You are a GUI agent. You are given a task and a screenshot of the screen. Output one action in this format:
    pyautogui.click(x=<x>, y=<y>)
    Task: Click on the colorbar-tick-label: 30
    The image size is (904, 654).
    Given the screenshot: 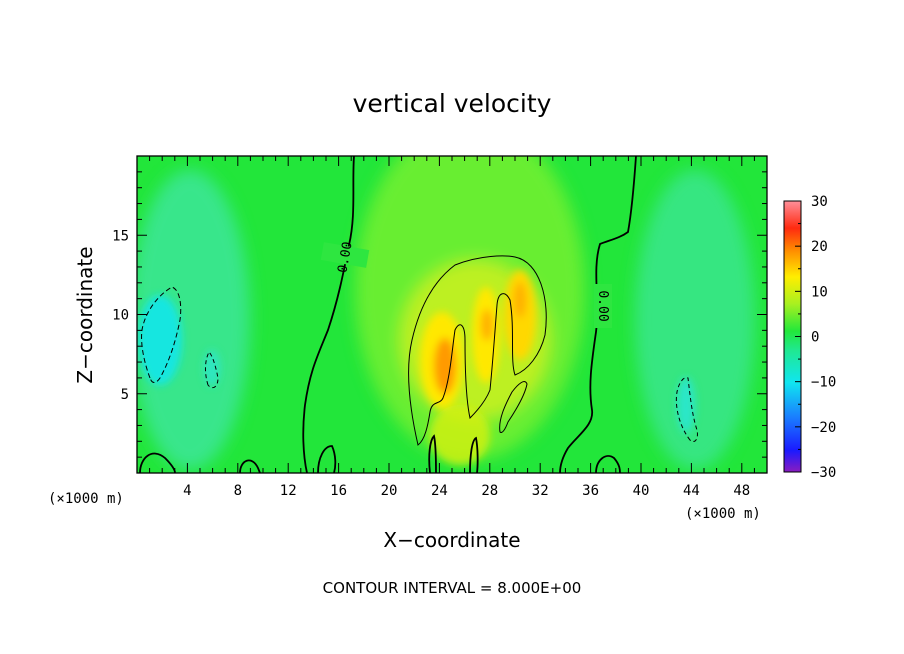 What is the action you would take?
    pyautogui.click(x=819, y=202)
    